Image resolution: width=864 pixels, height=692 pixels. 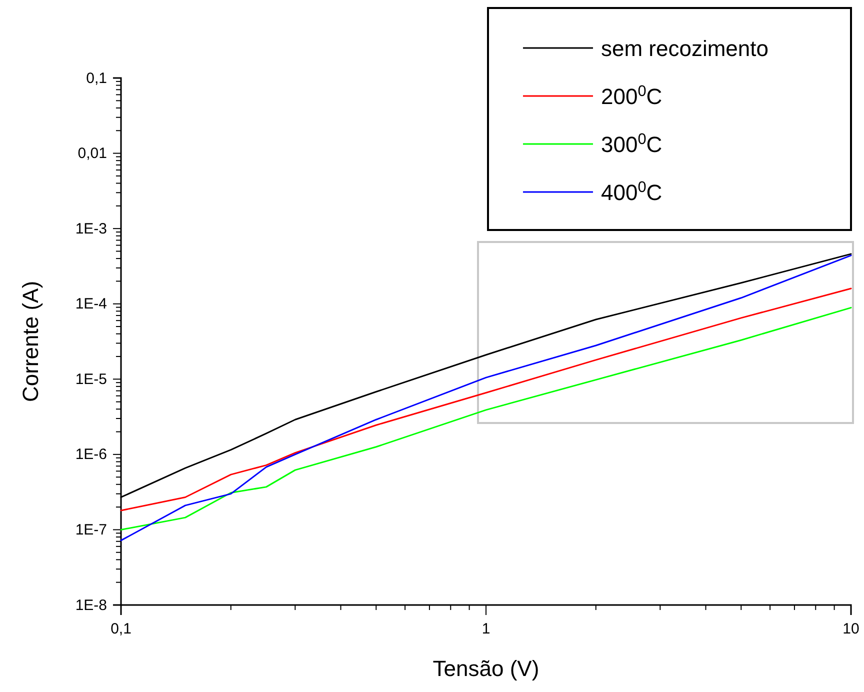 I want to click on y-tick-label: 0,01, so click(x=92, y=153).